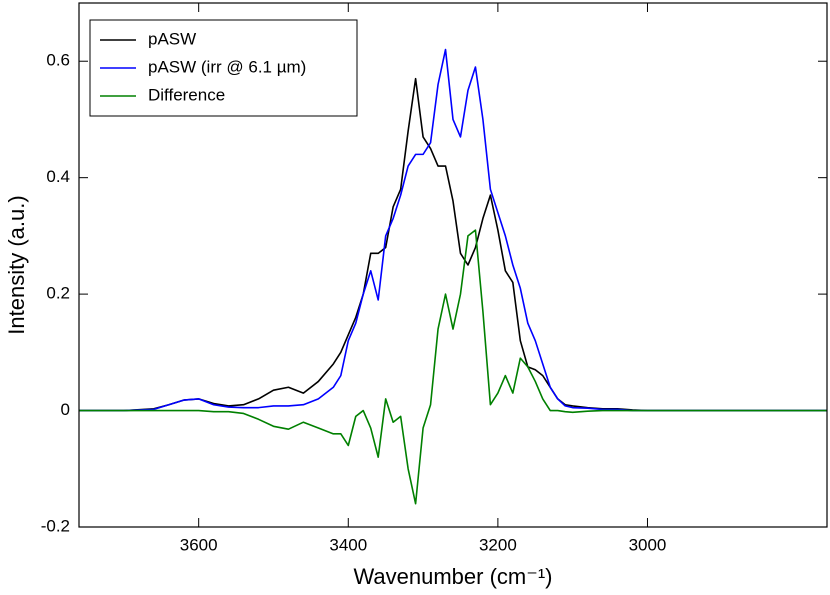 The height and width of the screenshot is (595, 830). Describe the element at coordinates (55, 525) in the screenshot. I see `y-tick-label: -0.2` at that location.